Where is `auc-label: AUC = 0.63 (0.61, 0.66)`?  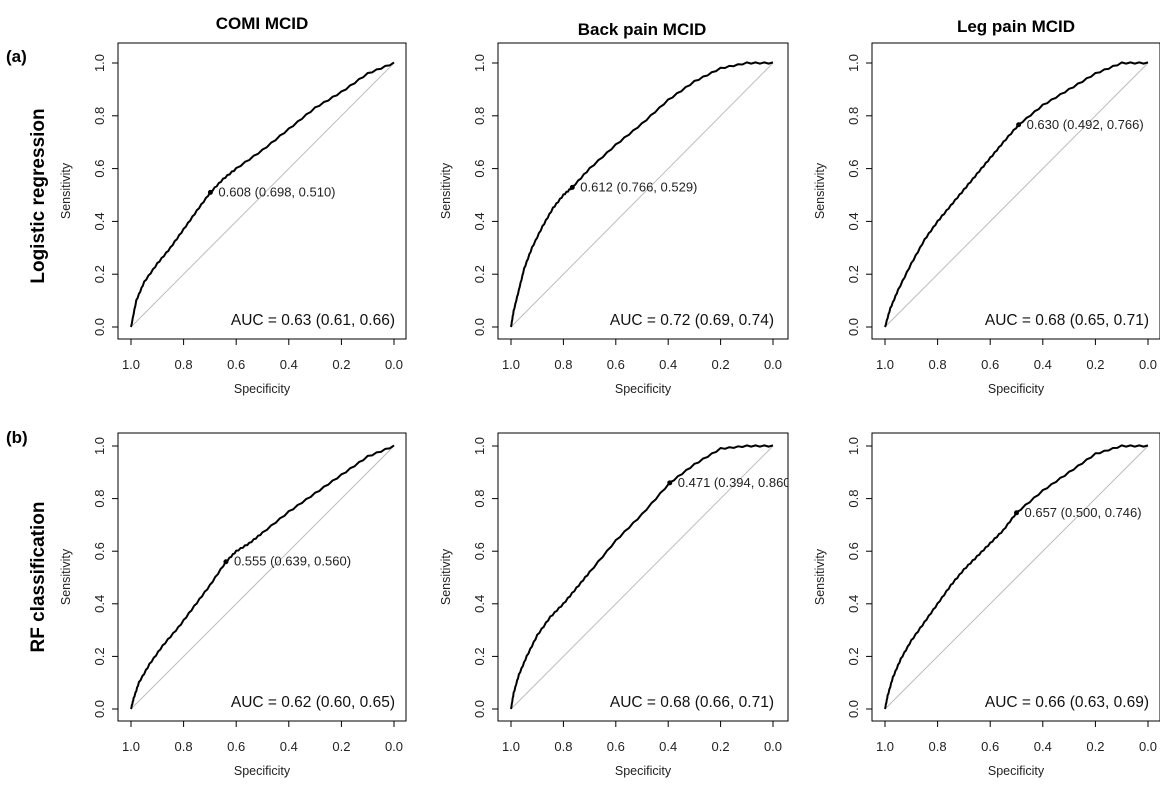
auc-label: AUC = 0.63 (0.61, 0.66) is located at coordinates (313, 320).